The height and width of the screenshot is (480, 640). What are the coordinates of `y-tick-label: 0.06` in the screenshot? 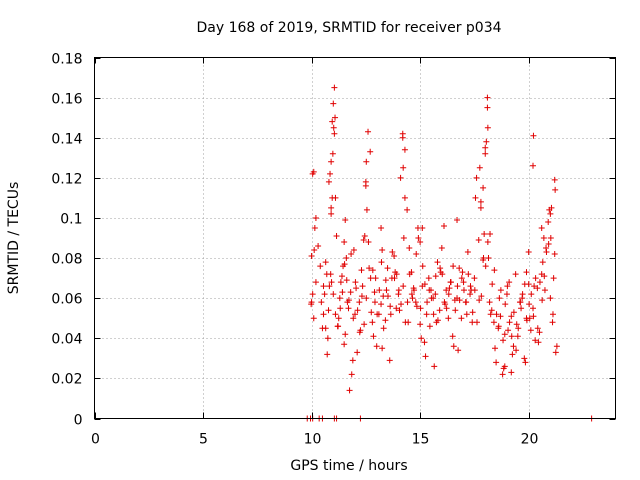 It's located at (66, 300).